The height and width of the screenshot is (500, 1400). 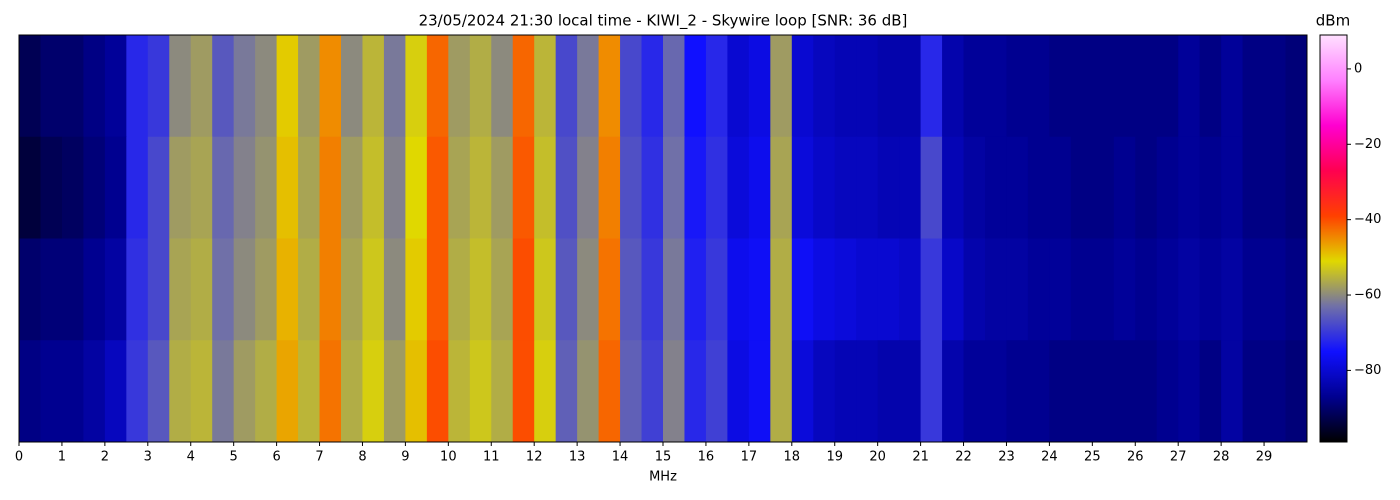 I want to click on x-tick-label: 15, so click(x=663, y=457).